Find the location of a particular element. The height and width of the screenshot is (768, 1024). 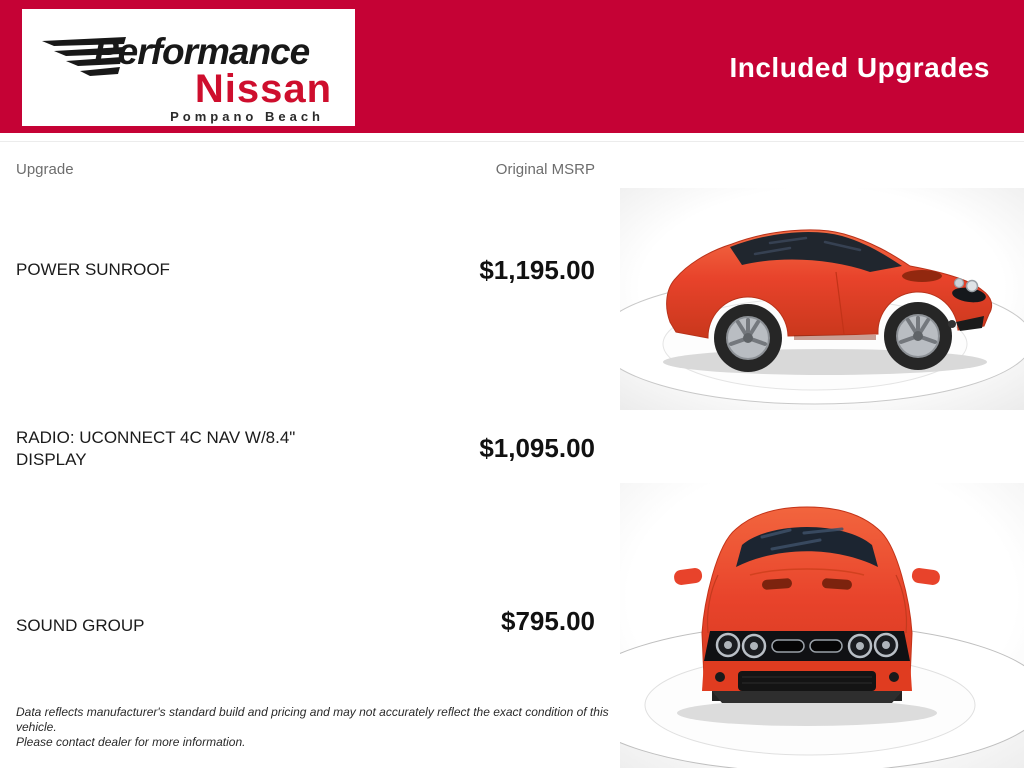

upgrade-row-price: $795.00 is located at coordinates (548, 621).